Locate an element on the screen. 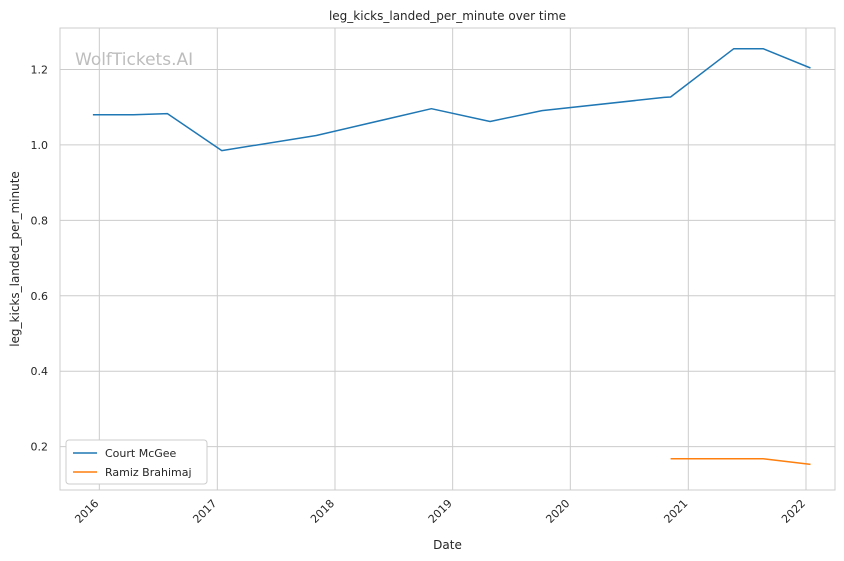 The image size is (844, 561). x-axis-ticks: 2016 2017 2018 2019 2020 2021 2022 is located at coordinates (440, 511).